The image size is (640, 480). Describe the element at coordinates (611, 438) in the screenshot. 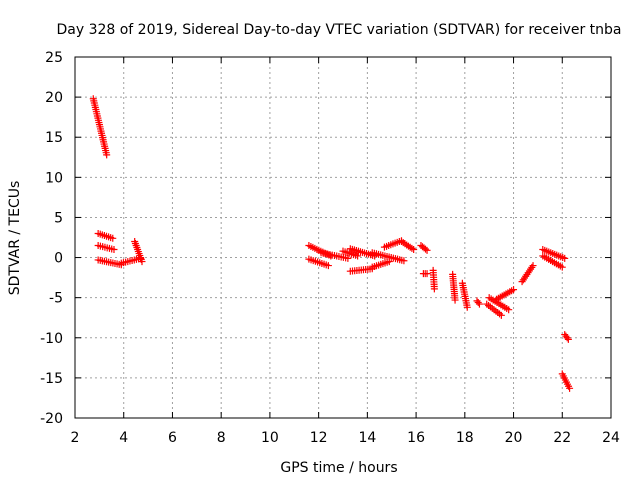

I see `x-tick-label: 24` at that location.